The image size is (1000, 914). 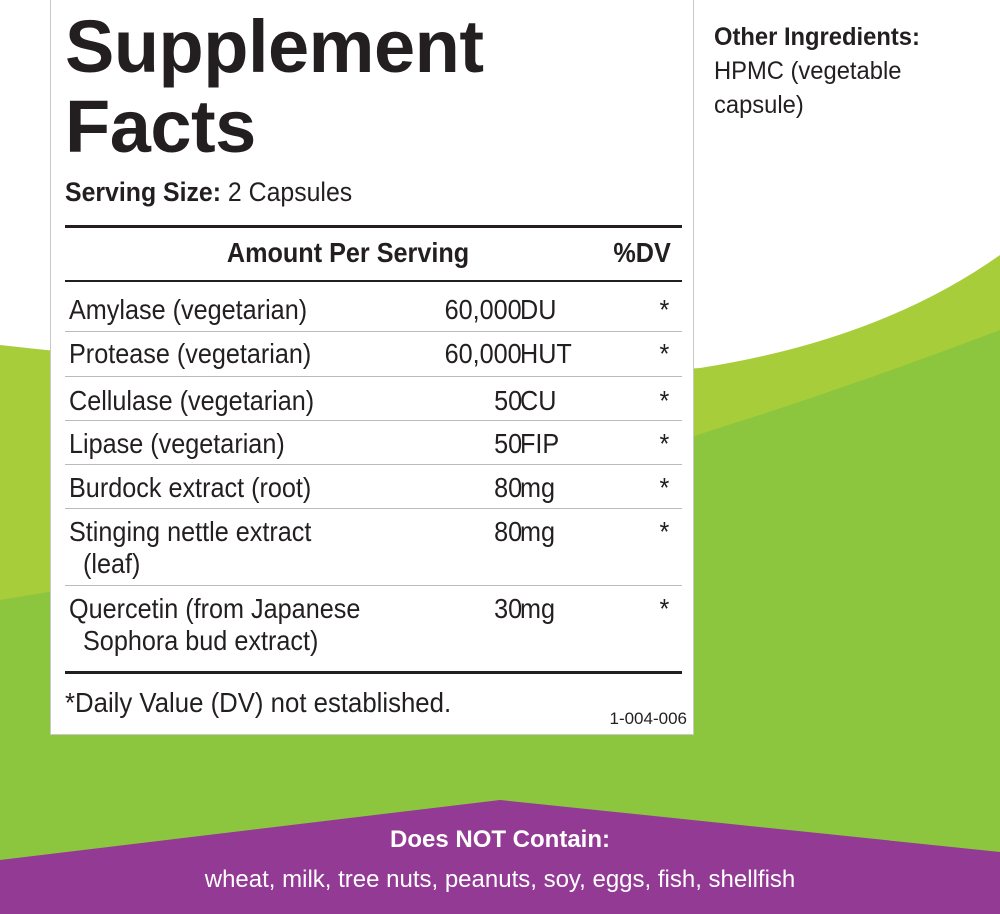 I want to click on purple-banner-shape, so click(x=500, y=857).